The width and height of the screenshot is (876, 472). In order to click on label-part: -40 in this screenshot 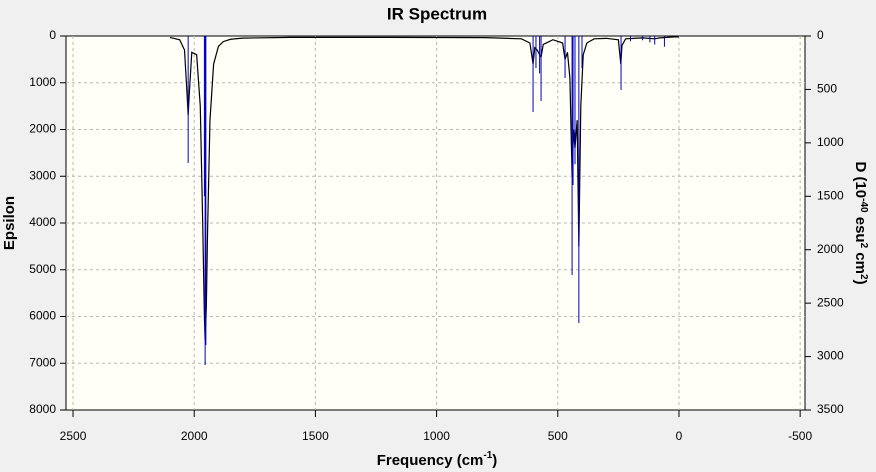, I will do `click(864, 205)`.